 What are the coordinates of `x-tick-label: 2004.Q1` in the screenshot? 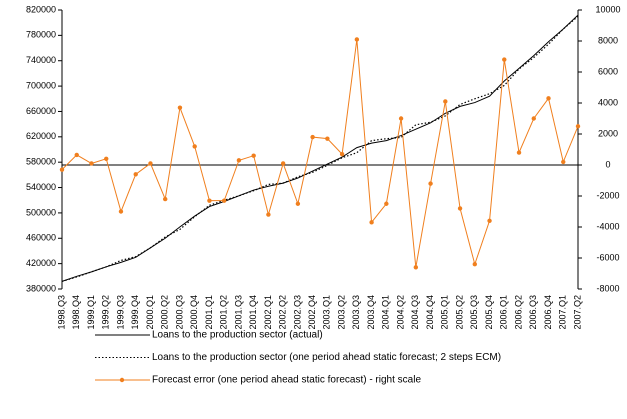 It's located at (386, 312).